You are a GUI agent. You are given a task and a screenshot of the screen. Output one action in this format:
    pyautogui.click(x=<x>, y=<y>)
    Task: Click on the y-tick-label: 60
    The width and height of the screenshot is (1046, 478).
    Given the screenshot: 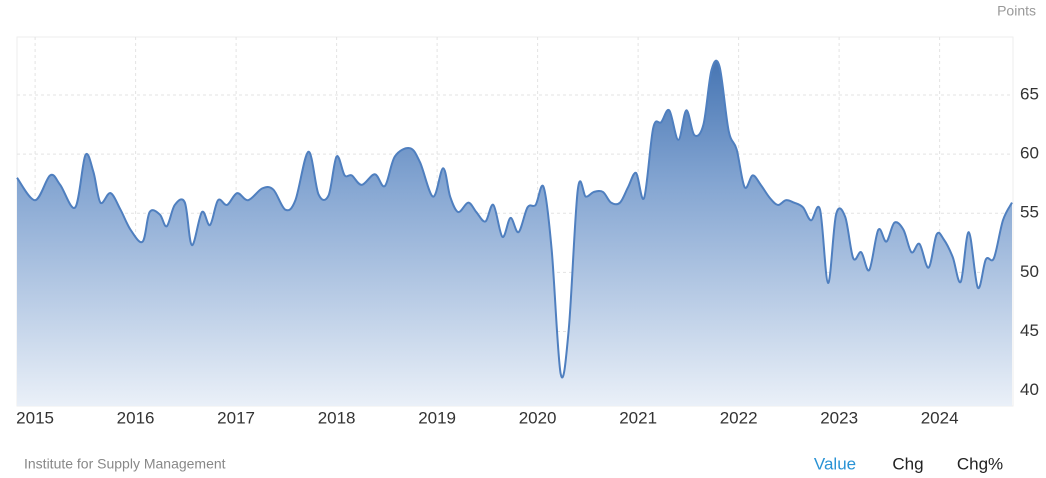 What is the action you would take?
    pyautogui.click(x=1029, y=153)
    